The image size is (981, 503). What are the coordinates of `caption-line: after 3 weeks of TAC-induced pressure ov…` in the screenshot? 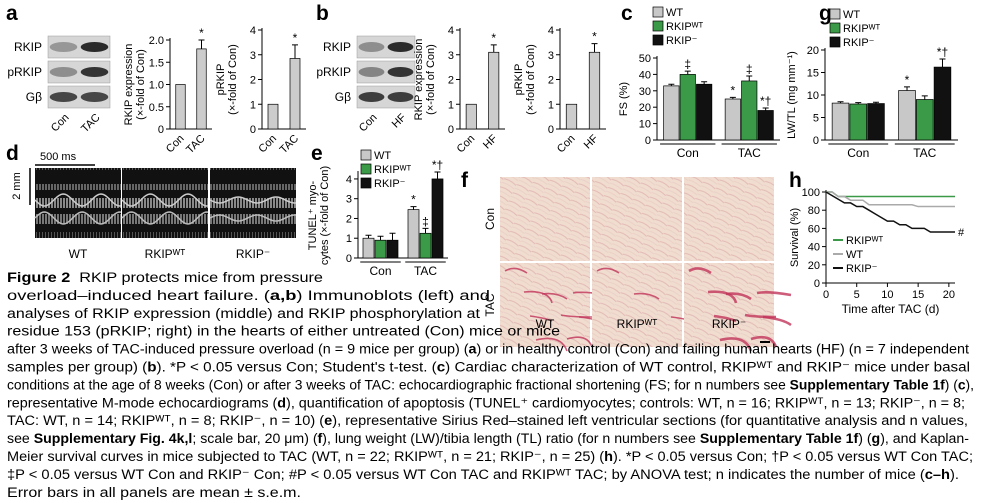 It's located at (488, 349).